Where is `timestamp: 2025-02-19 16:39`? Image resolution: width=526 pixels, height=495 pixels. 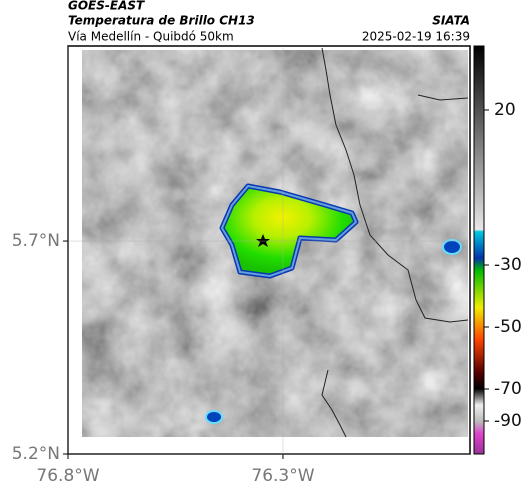
timestamp: 2025-02-19 16:39 is located at coordinates (416, 37).